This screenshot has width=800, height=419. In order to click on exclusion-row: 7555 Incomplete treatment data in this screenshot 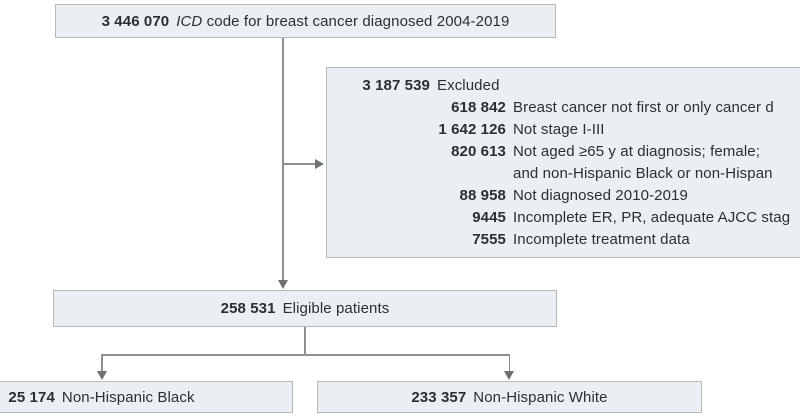, I will do `click(563, 240)`.